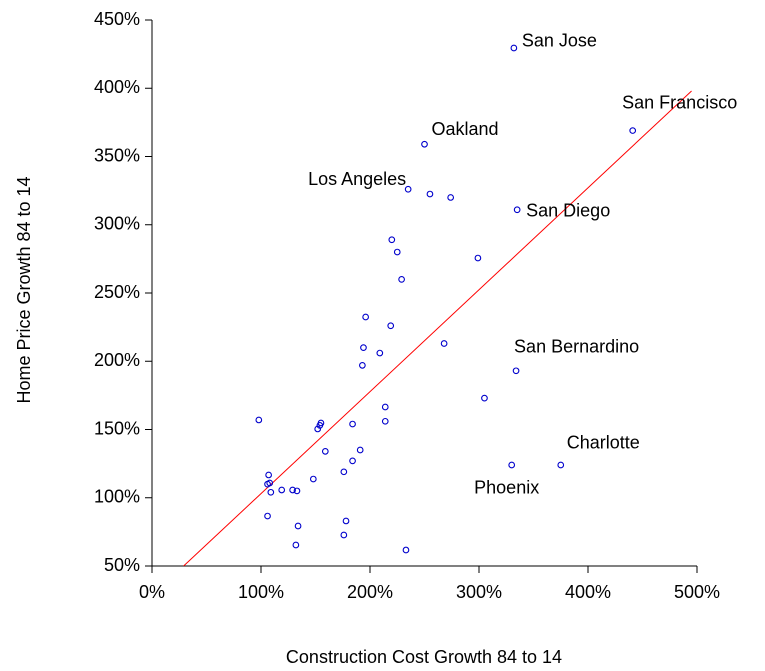 Image resolution: width=765 pixels, height=671 pixels. I want to click on y-tick-label: 450%, so click(117, 19).